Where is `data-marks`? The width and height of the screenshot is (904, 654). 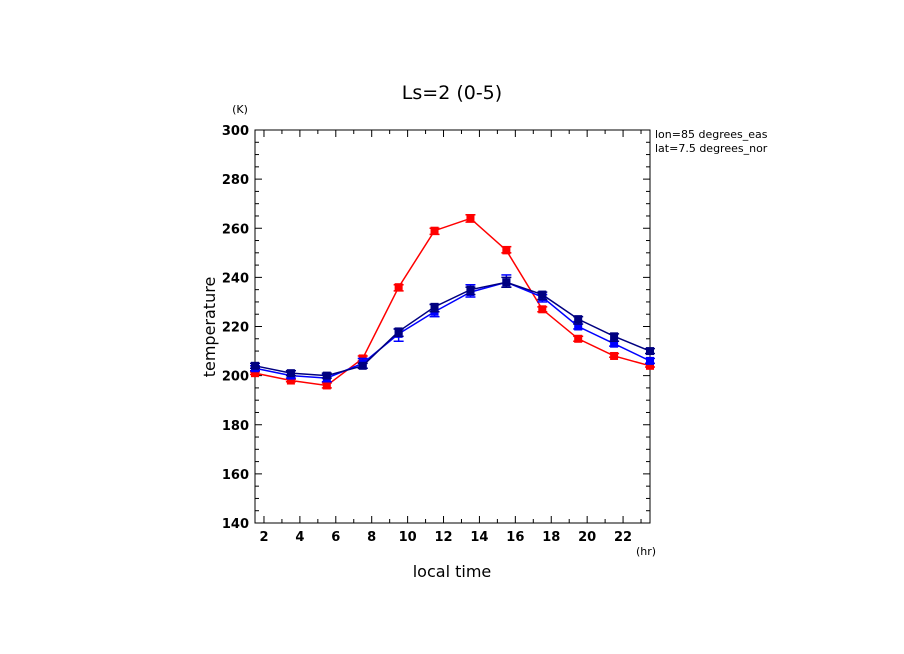 data-marks is located at coordinates (452, 301).